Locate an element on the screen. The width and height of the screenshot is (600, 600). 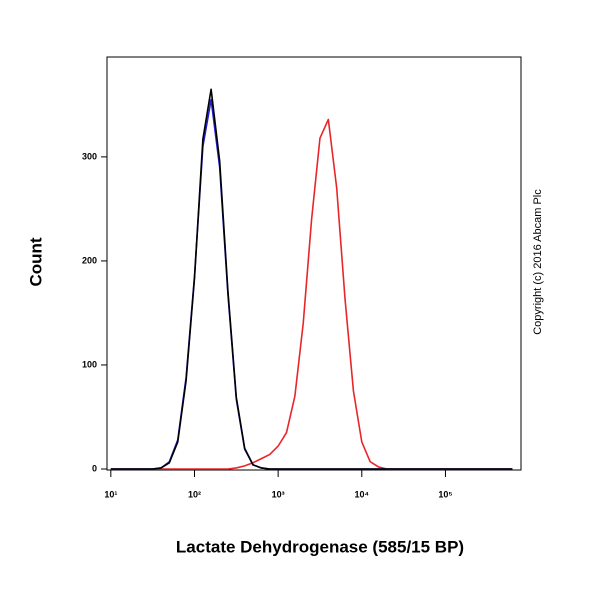
x-tick-label: 10⁴ is located at coordinates (362, 494).